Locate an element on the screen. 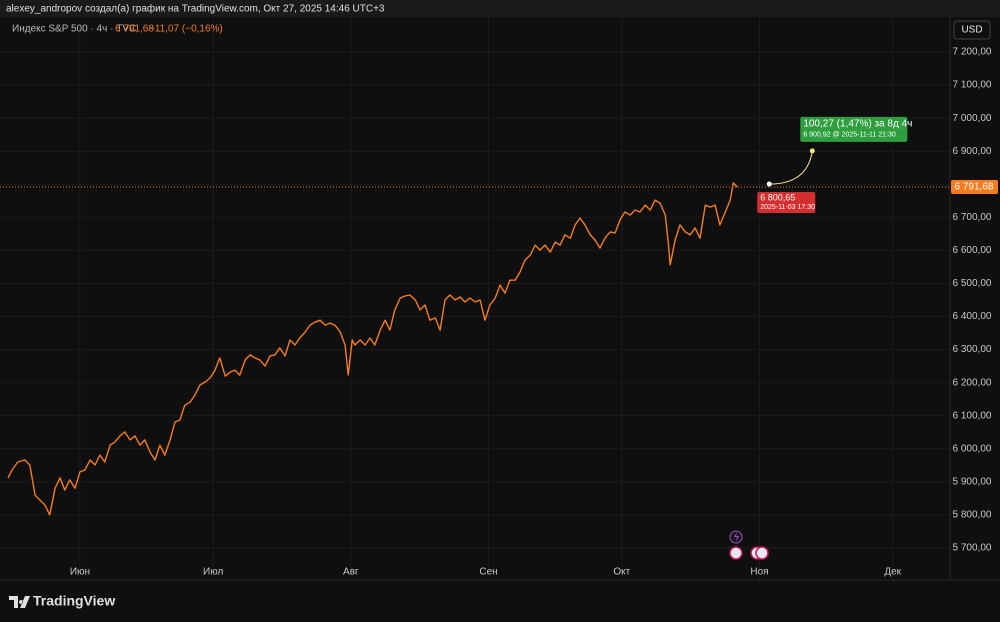  forecast-end is located at coordinates (812, 151).